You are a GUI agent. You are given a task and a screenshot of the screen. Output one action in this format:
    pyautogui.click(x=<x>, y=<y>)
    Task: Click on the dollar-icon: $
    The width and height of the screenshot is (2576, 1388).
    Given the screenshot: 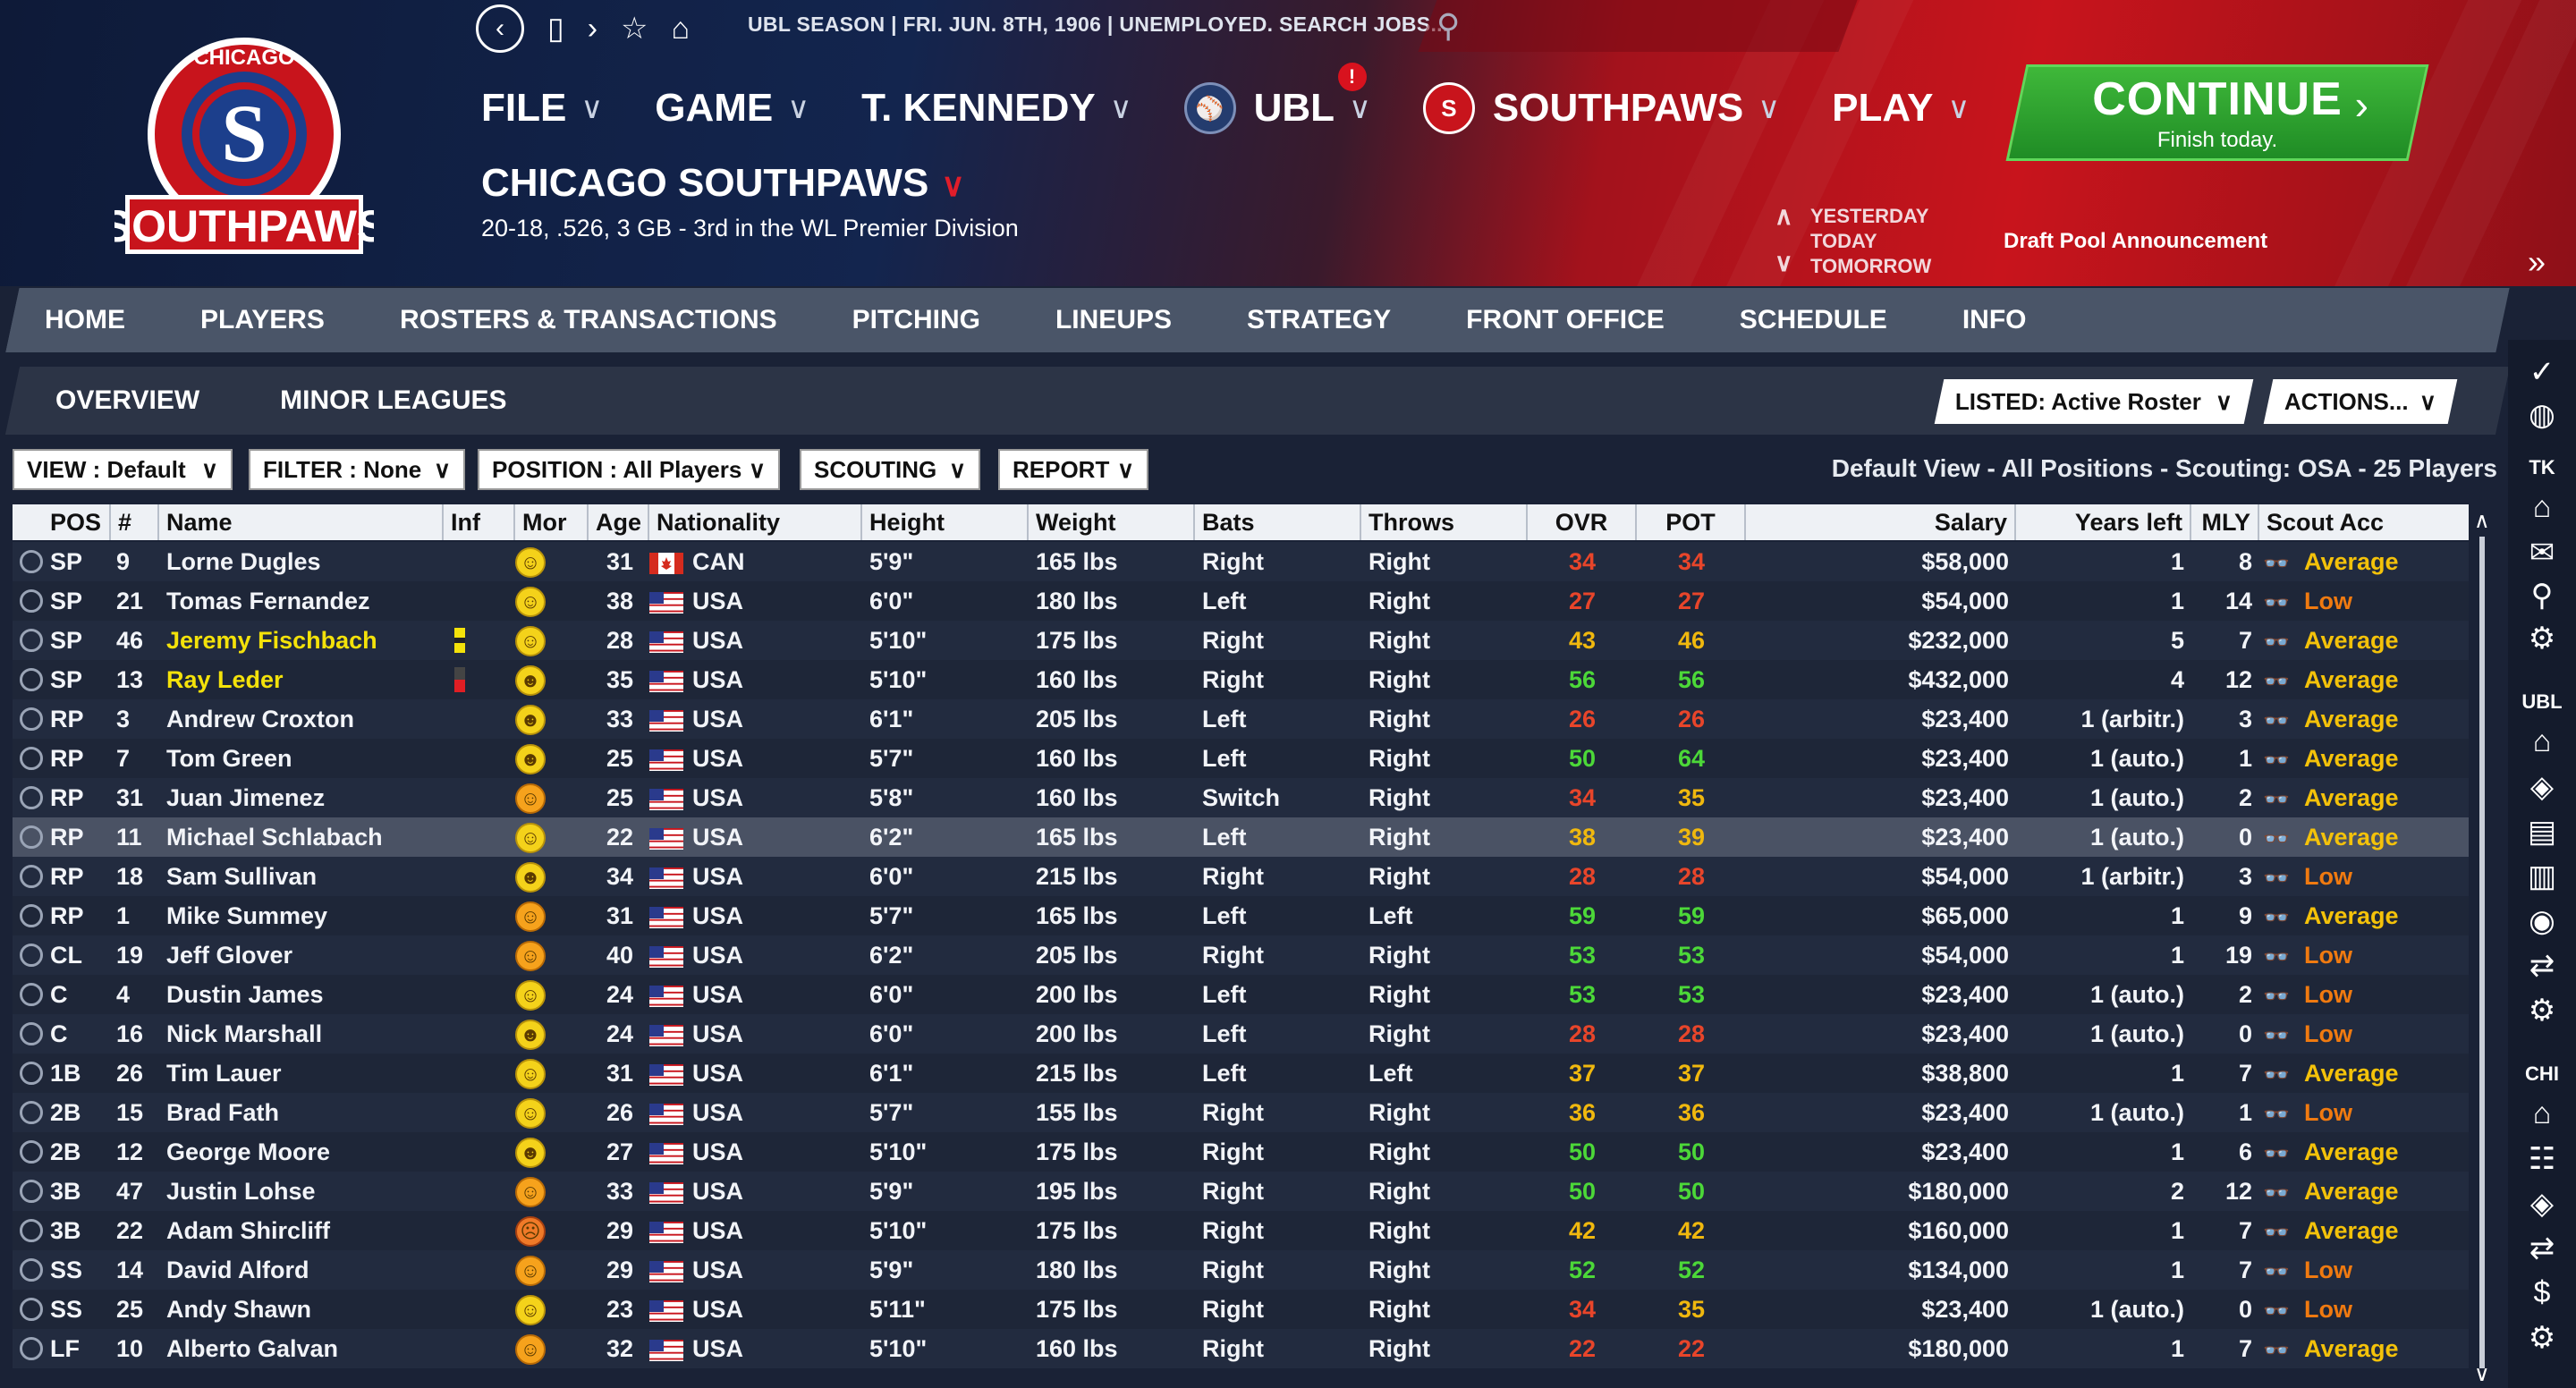 What is the action you would take?
    pyautogui.click(x=2542, y=1292)
    